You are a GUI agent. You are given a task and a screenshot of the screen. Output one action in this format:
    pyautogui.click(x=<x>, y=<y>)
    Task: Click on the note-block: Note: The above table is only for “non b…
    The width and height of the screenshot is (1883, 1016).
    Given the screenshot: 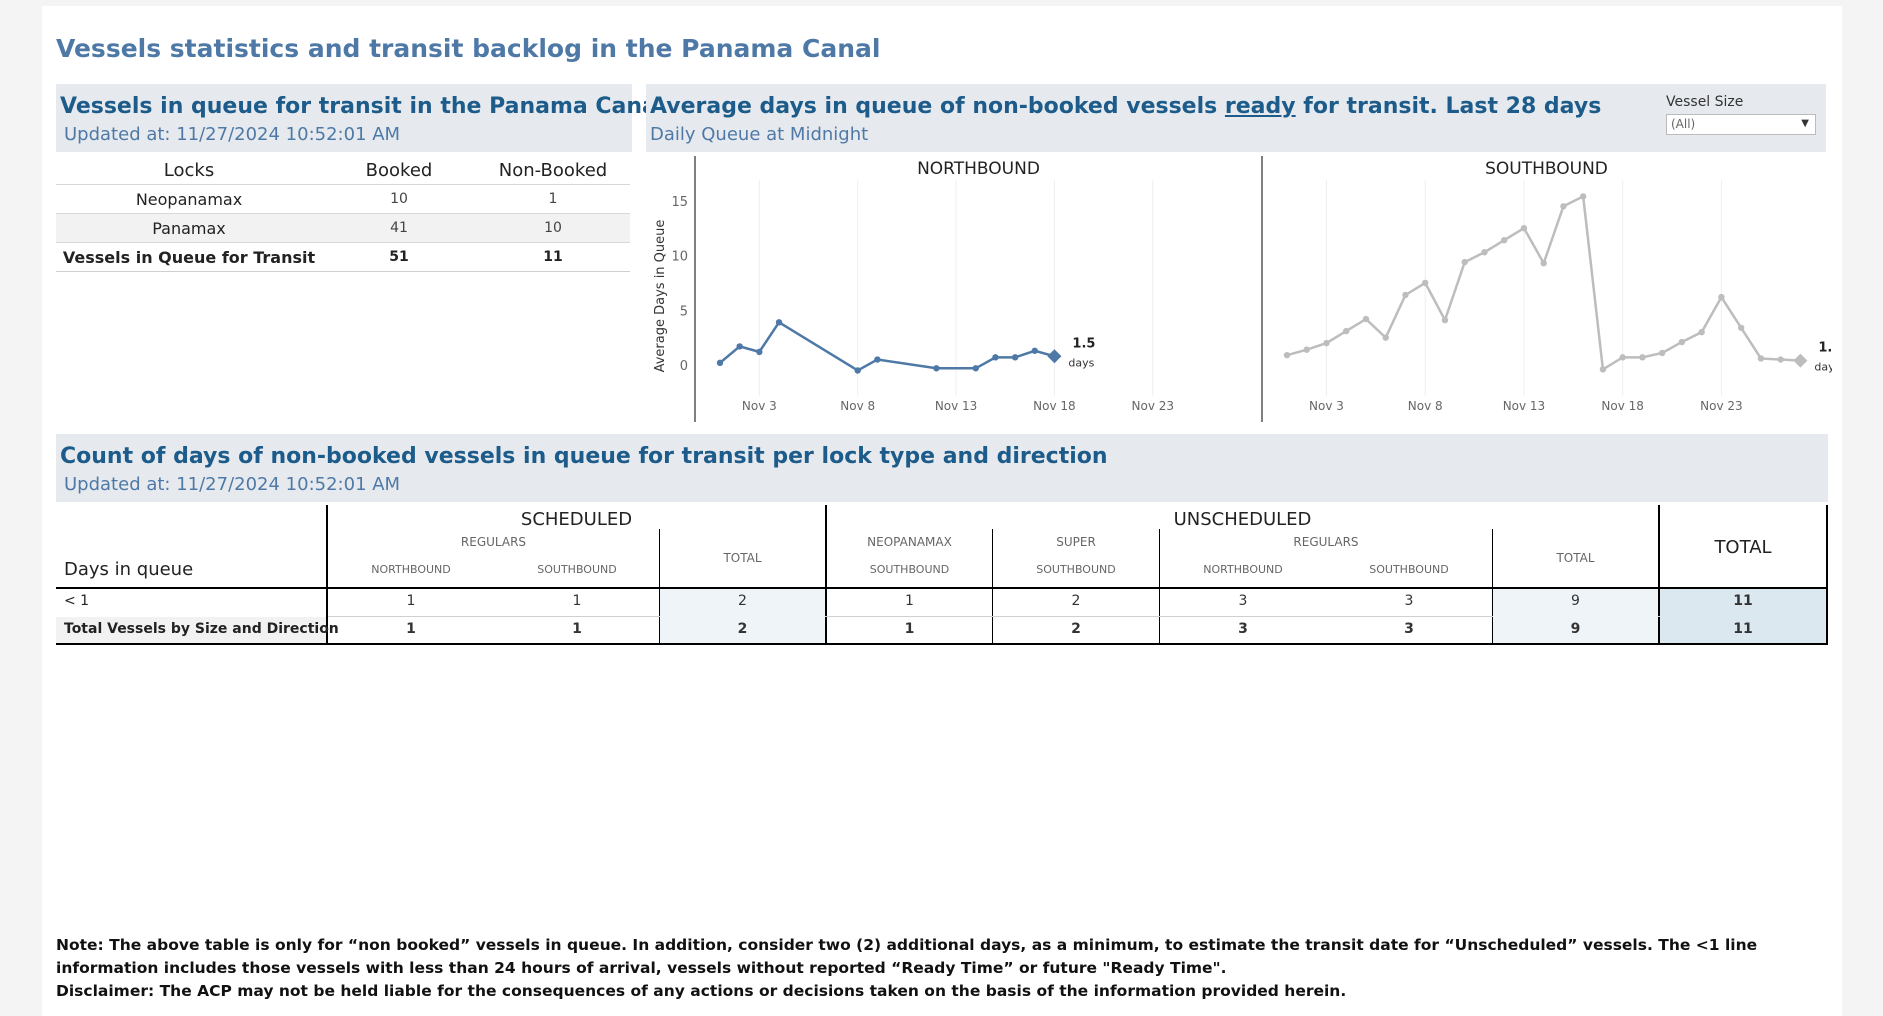 What is the action you would take?
    pyautogui.click(x=946, y=968)
    